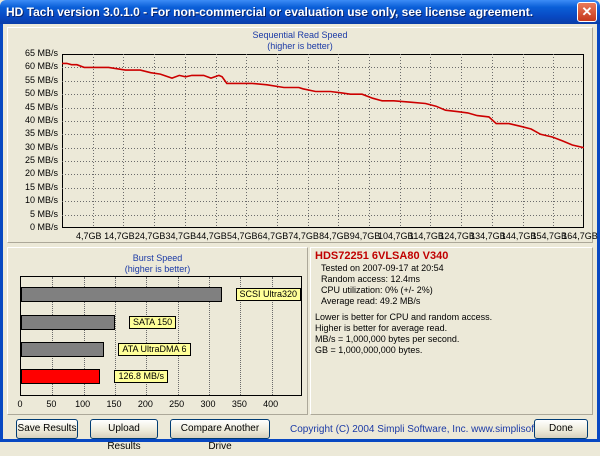 This screenshot has width=600, height=456. What do you see at coordinates (273, 236) in the screenshot?
I see `read-x-tick-label: 64,7GB` at bounding box center [273, 236].